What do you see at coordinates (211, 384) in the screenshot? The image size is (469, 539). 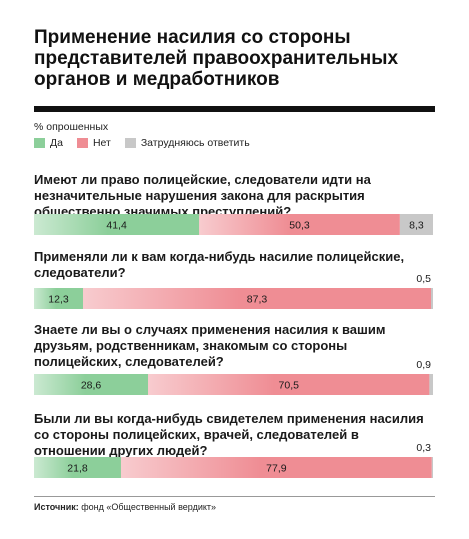 I see `bar-sheen-no-q3` at bounding box center [211, 384].